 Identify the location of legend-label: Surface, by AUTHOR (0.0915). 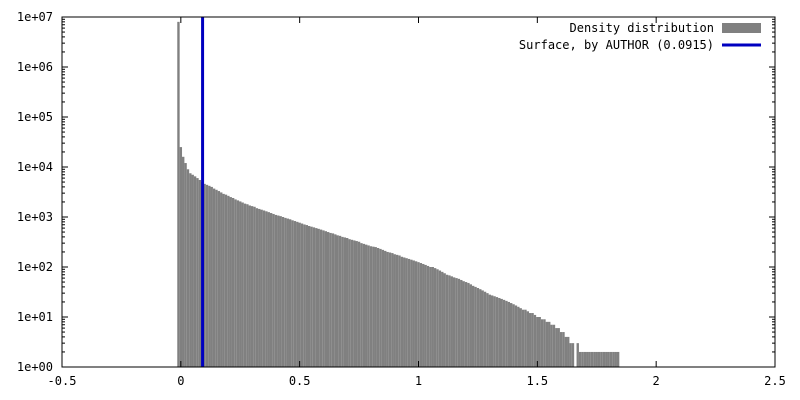
(616, 45).